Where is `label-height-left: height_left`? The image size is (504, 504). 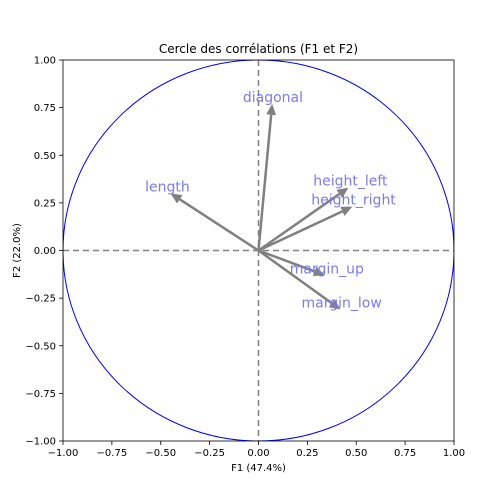 label-height-left: height_left is located at coordinates (350, 182).